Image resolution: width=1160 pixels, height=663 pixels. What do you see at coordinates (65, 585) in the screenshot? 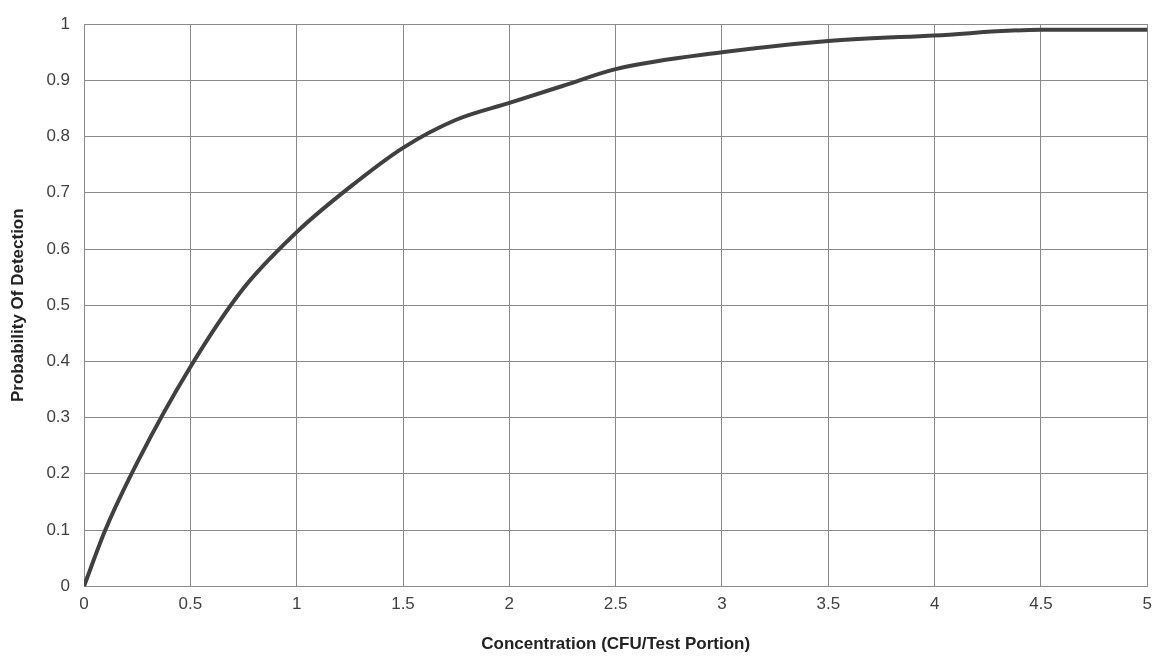
I see `y-tick-label: 0` at bounding box center [65, 585].